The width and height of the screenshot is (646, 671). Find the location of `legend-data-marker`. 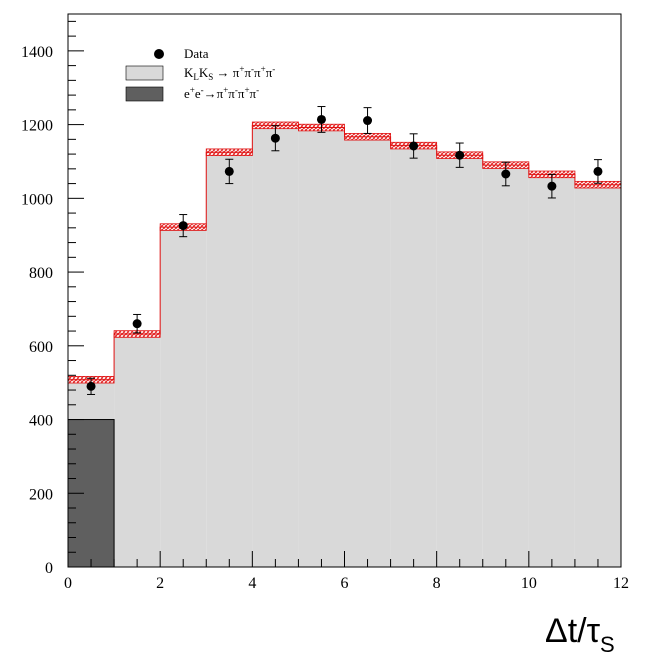

legend-data-marker is located at coordinates (159, 54).